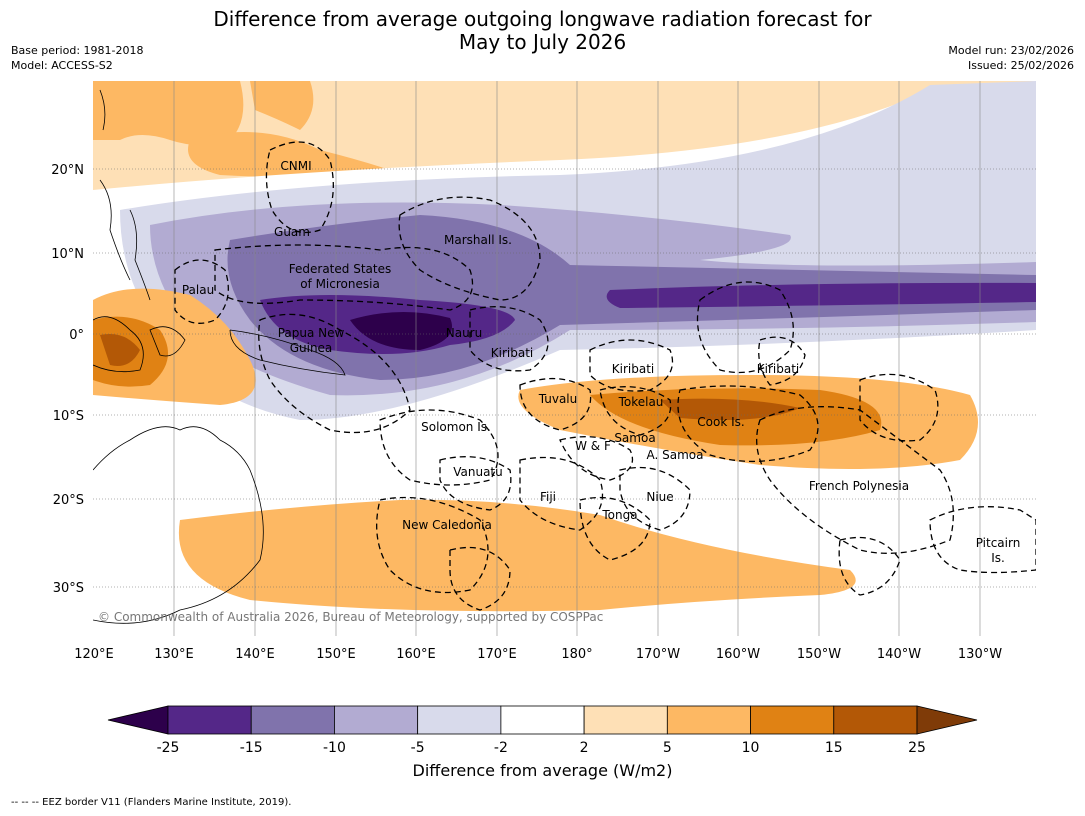 This screenshot has width=1085, height=816. Describe the element at coordinates (659, 497) in the screenshot. I see `place-label: Niue` at that location.